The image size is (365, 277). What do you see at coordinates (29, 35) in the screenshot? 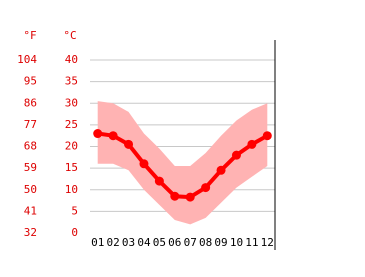
I see `fahrenheit-header: °F` at bounding box center [29, 35].